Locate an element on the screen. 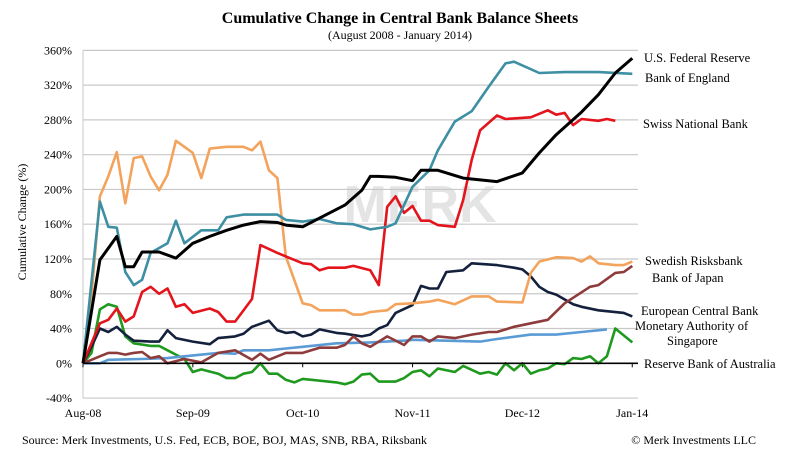 Image resolution: width=800 pixels, height=457 pixels. series-line-monetary-authority-of-singapore is located at coordinates (345, 346).